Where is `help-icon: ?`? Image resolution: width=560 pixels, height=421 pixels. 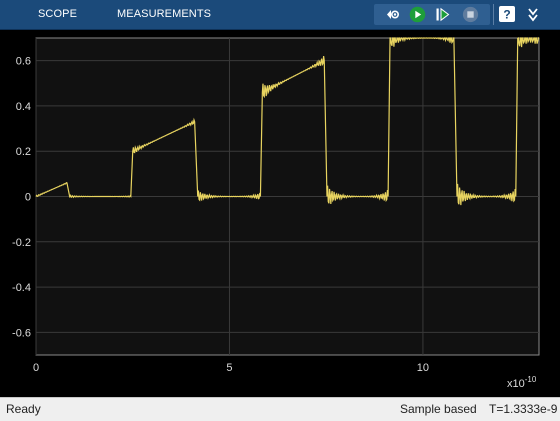 help-icon: ? is located at coordinates (507, 14).